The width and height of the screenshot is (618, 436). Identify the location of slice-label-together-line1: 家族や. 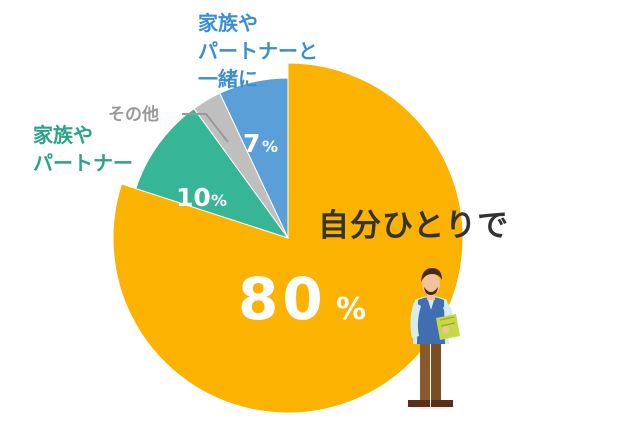
(228, 23).